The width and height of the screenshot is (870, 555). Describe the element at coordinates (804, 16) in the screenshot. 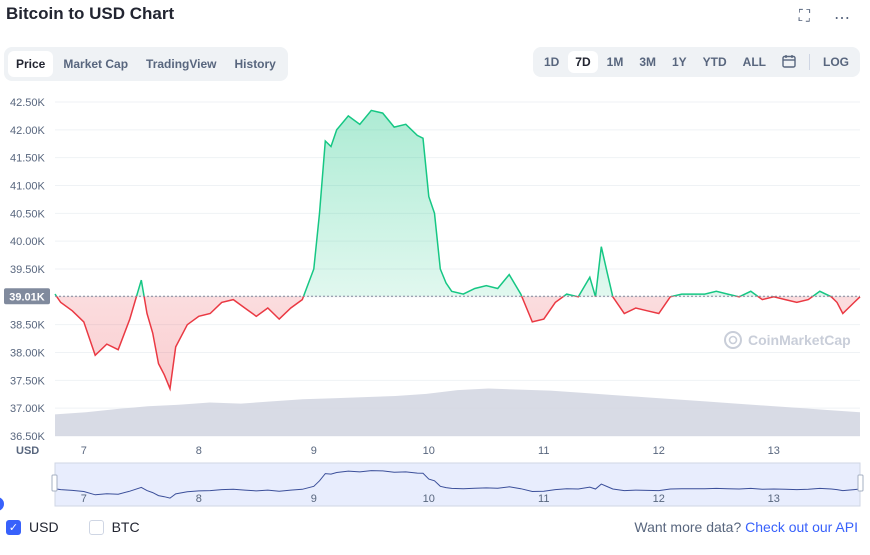

I see `fullscreen-icon: ⛶` at that location.